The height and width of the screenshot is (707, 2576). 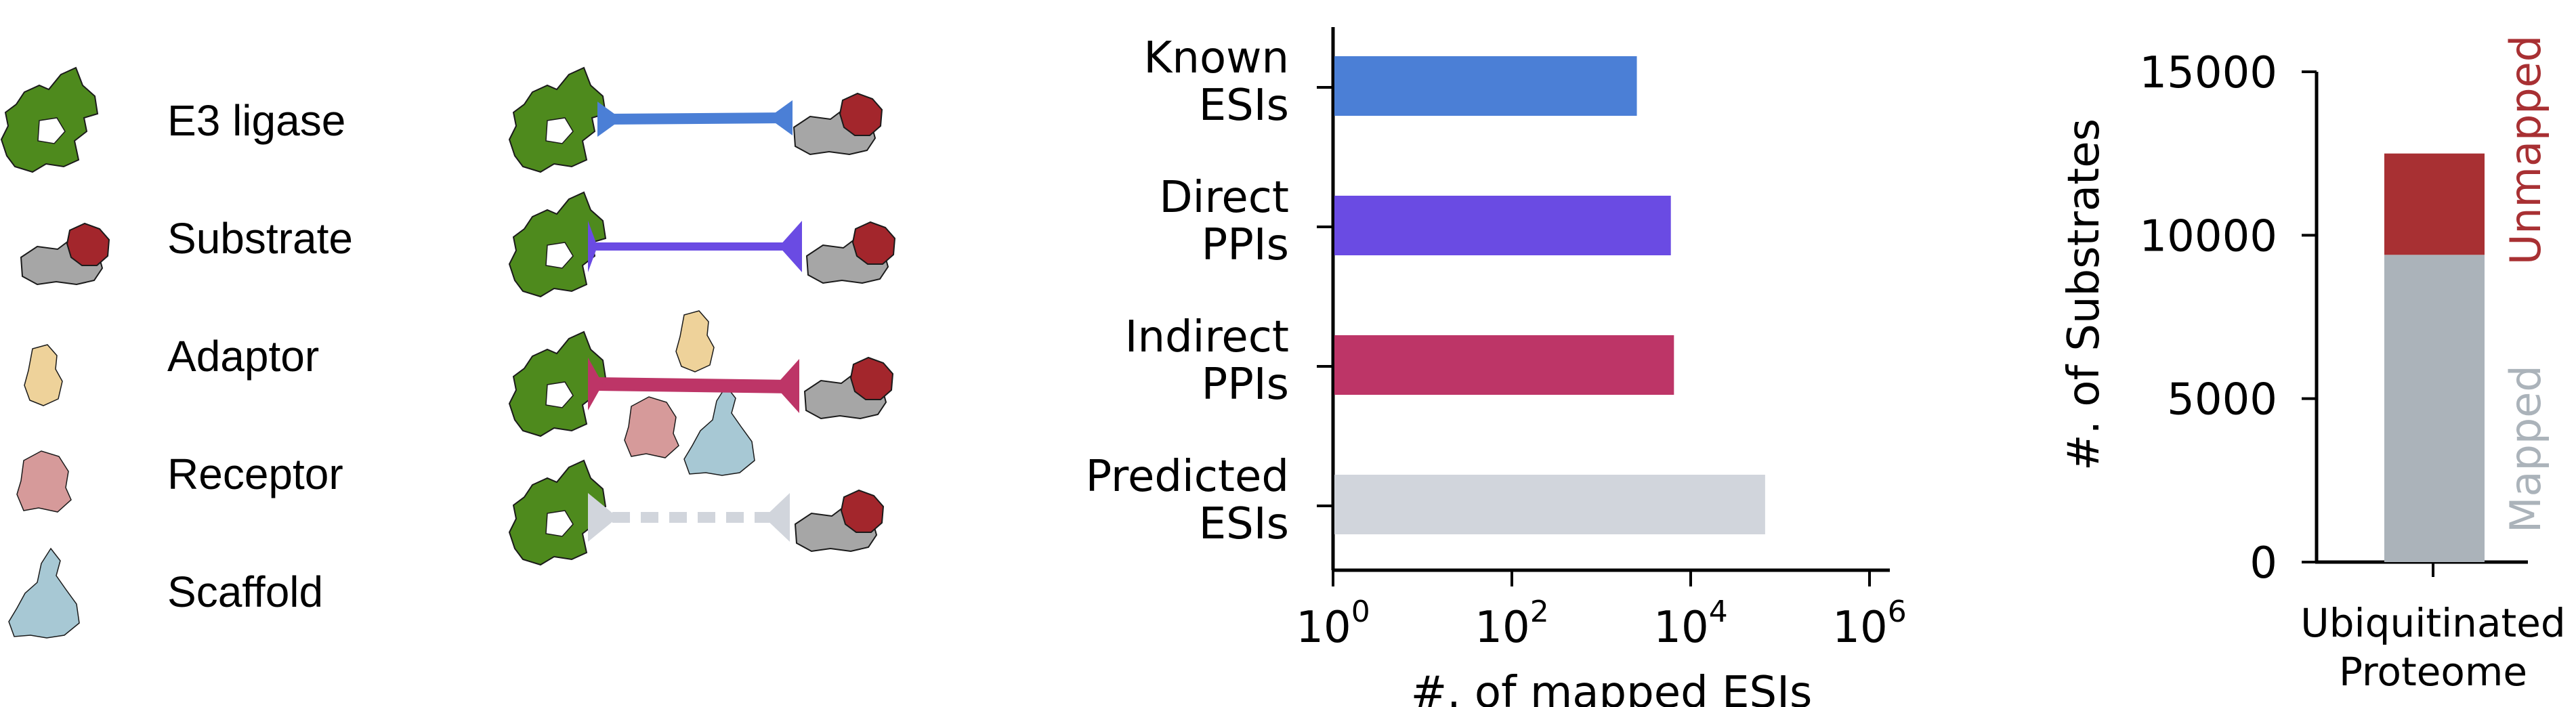 I want to click on y-tick-label: Direct, so click(x=1224, y=198).